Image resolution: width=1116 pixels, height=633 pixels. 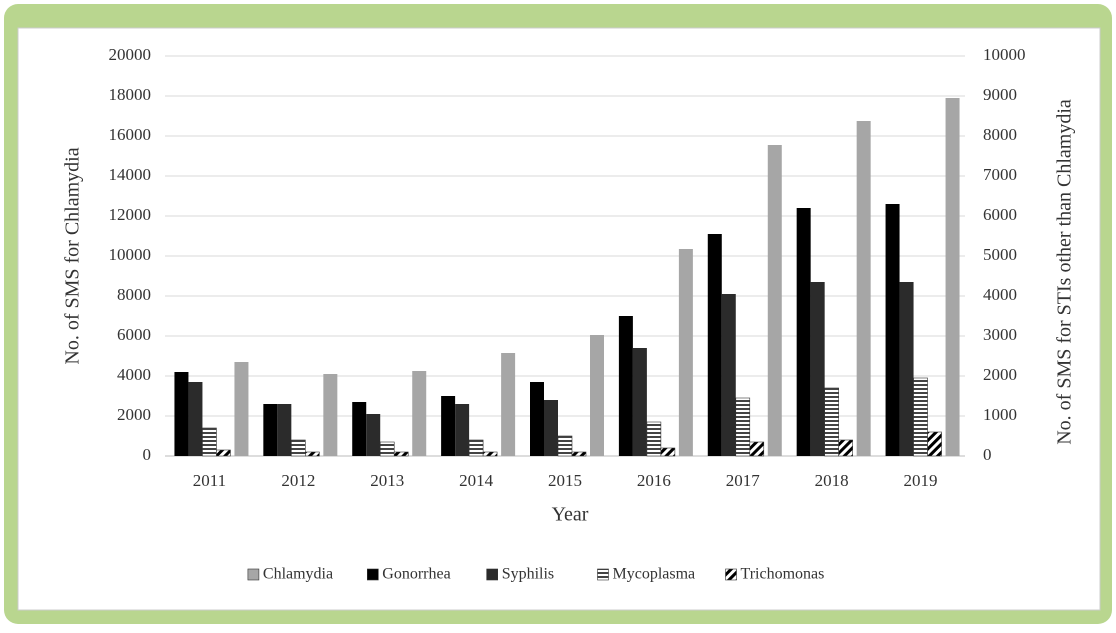 I want to click on y2-tick-label: 1000, so click(x=1000, y=414).